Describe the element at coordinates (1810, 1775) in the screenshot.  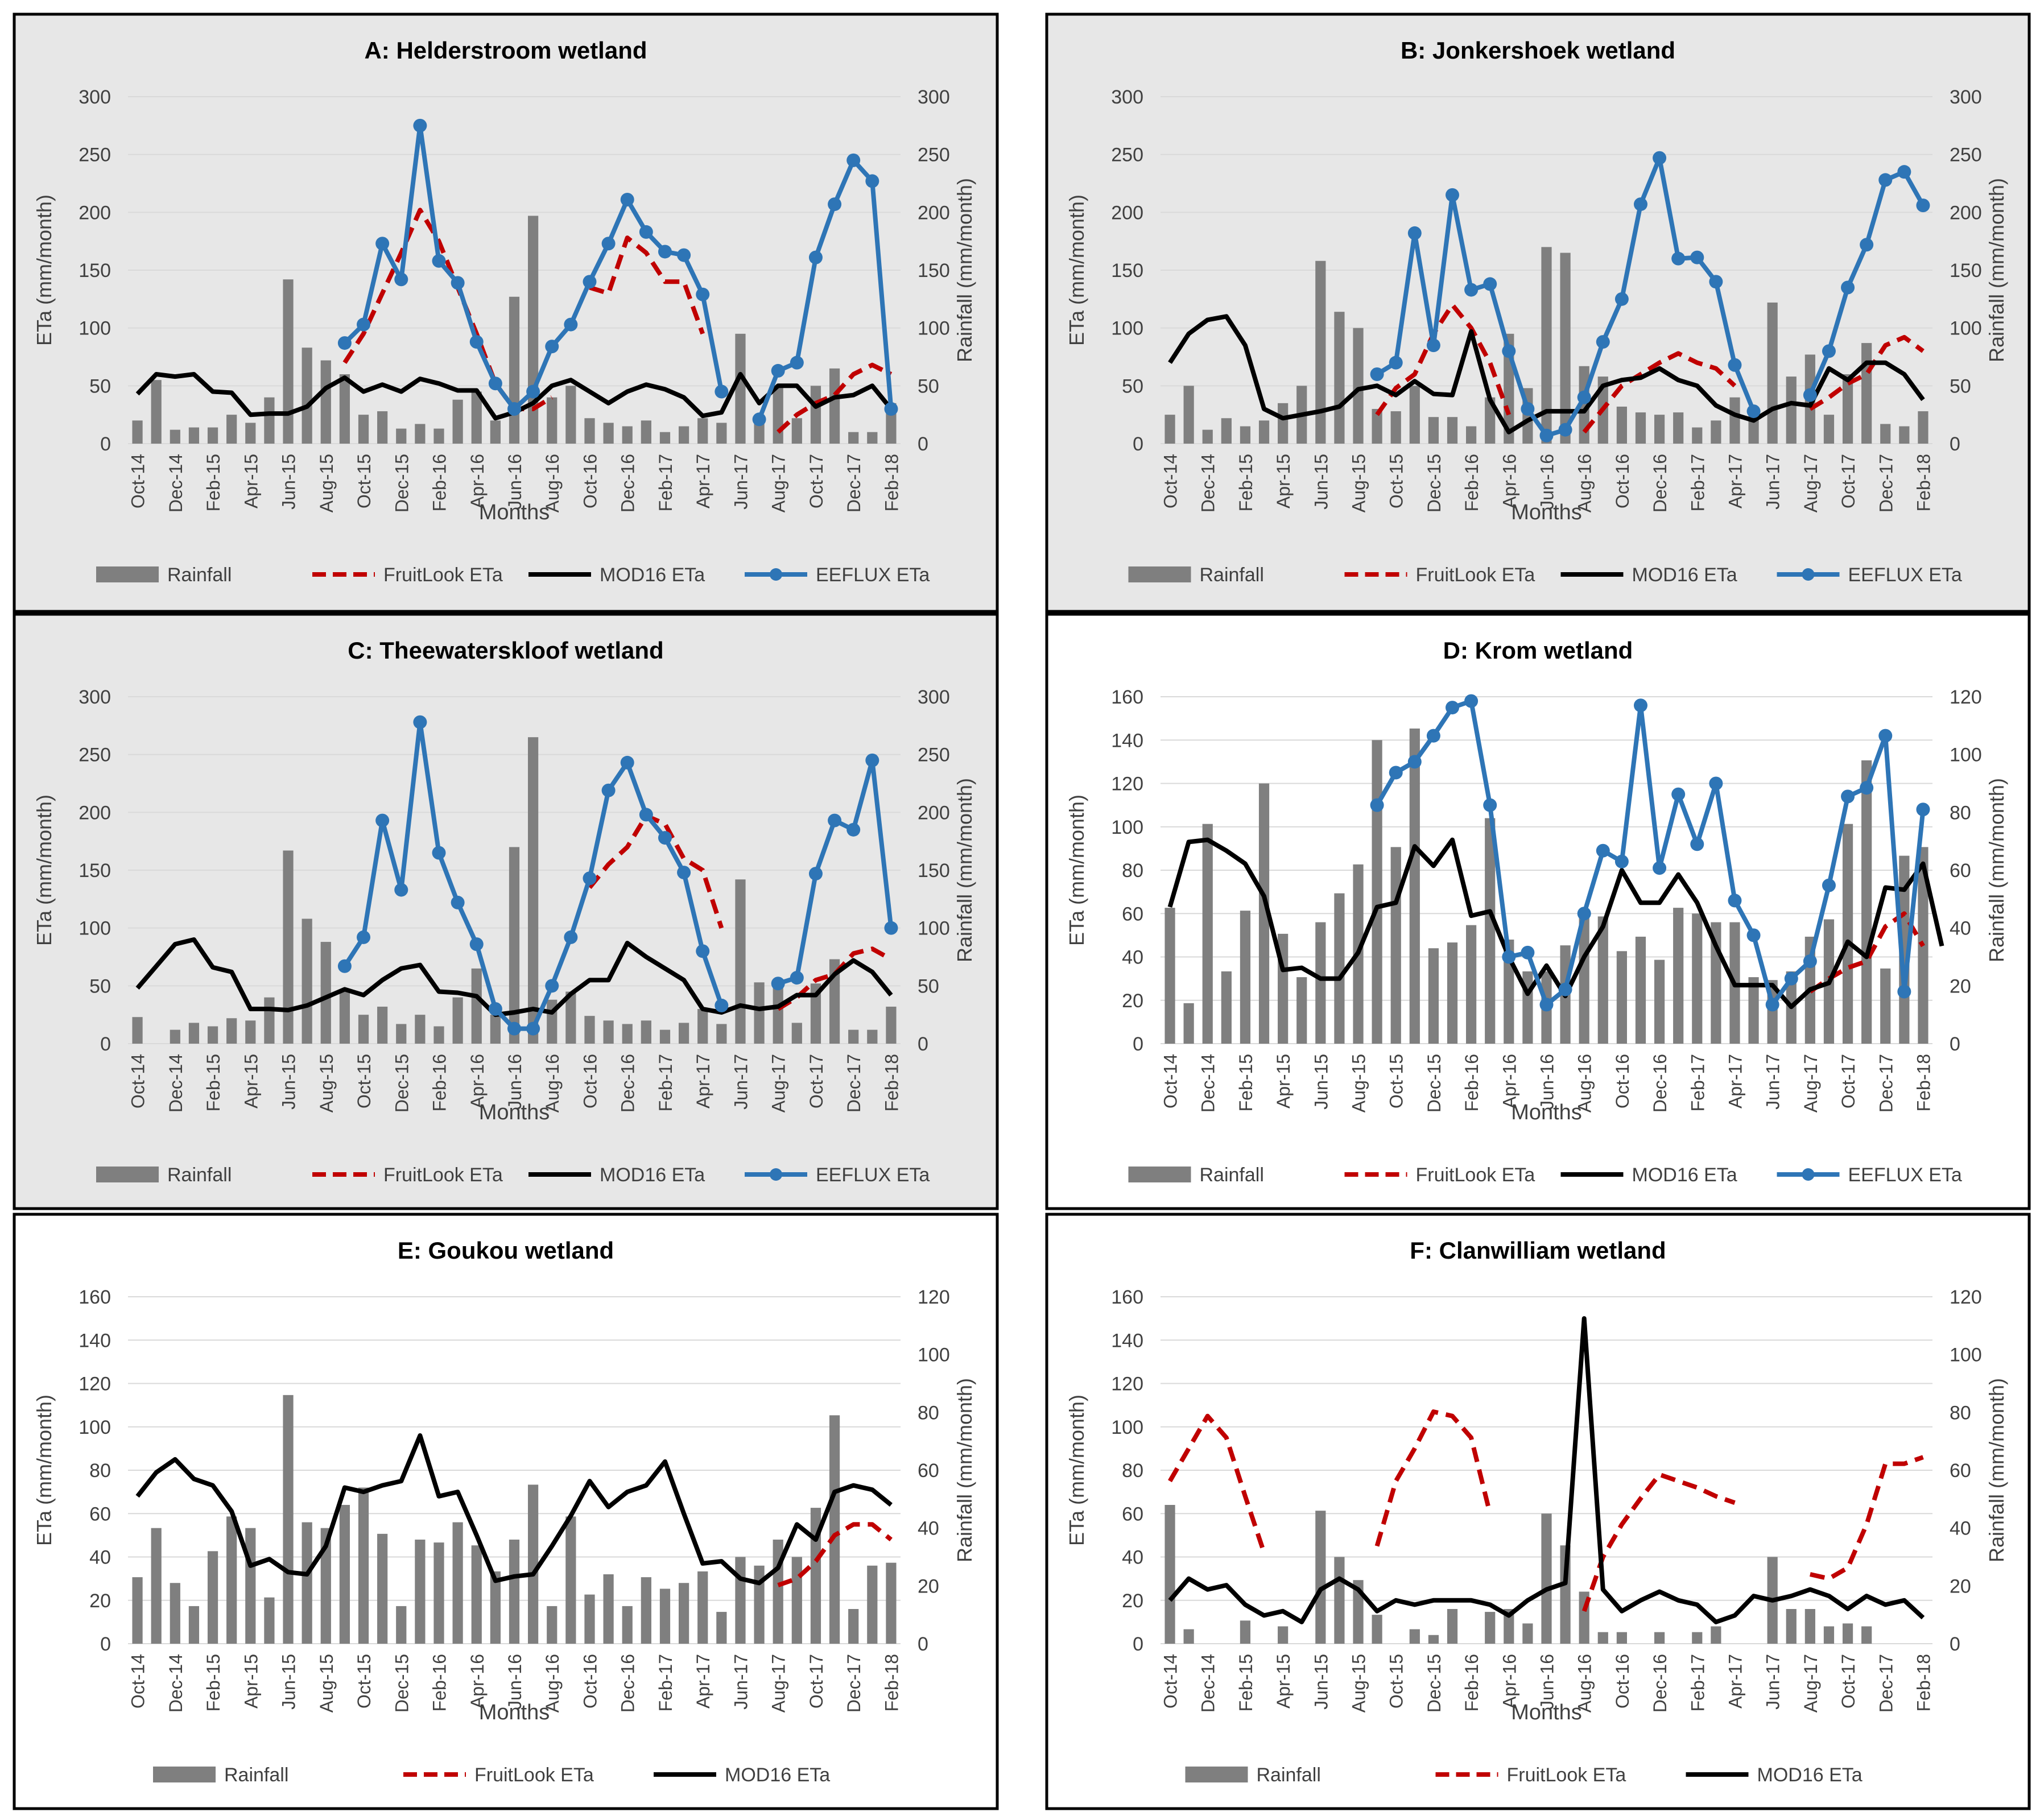
I see `legend-label: MOD16 ETa` at that location.